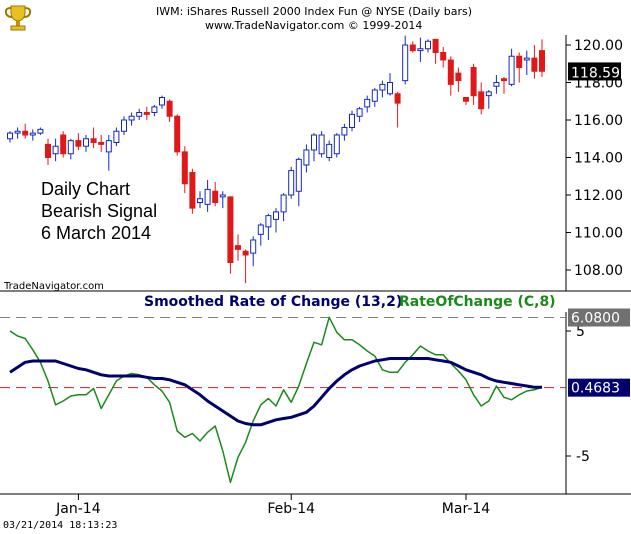  Describe the element at coordinates (598, 159) in the screenshot. I see `price-tick-label: 114.00` at that location.